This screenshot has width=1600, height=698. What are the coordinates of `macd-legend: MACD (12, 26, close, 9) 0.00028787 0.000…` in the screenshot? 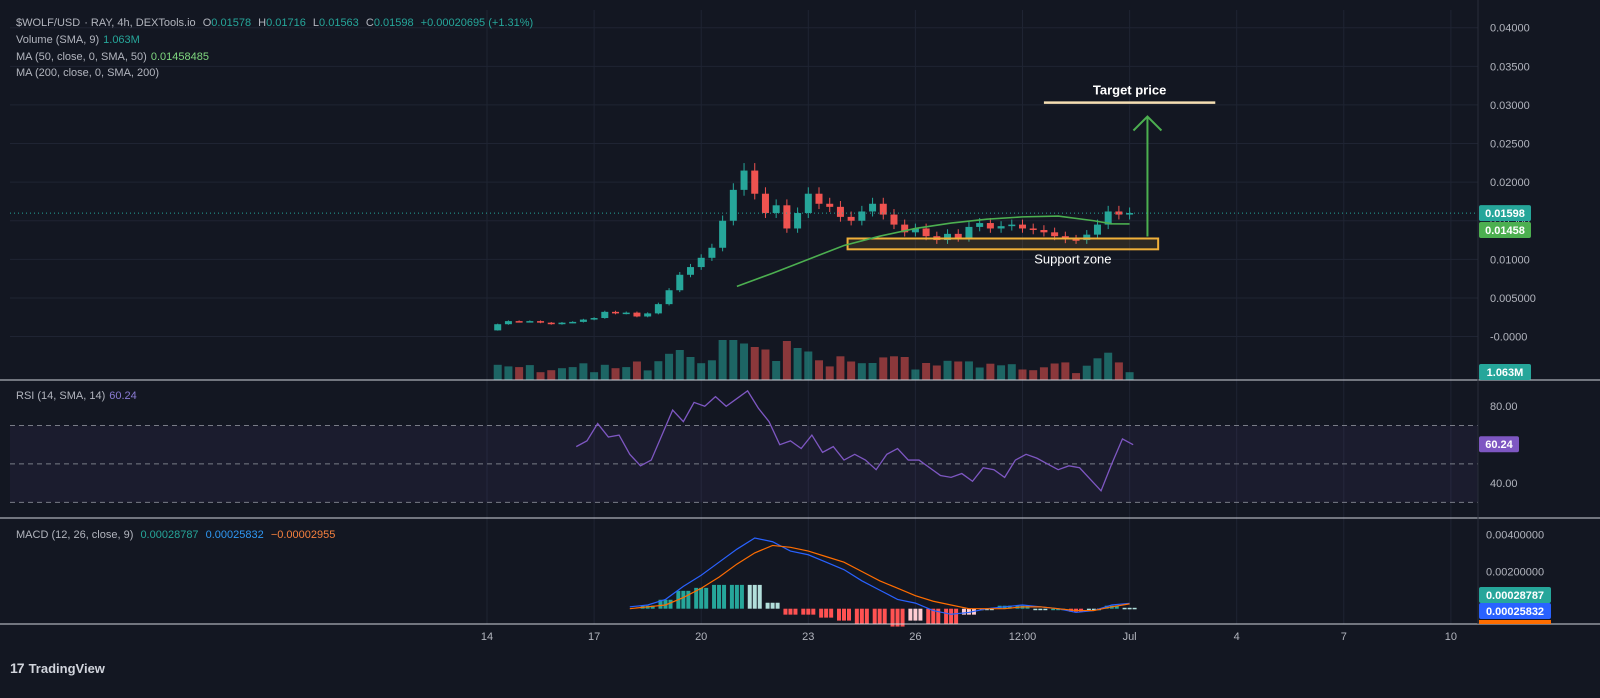 It's located at (177, 535).